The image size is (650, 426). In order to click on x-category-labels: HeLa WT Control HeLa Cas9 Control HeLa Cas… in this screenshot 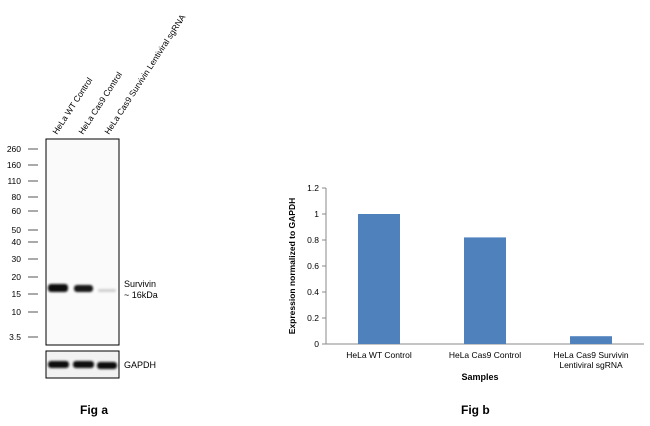, I will do `click(487, 360)`.